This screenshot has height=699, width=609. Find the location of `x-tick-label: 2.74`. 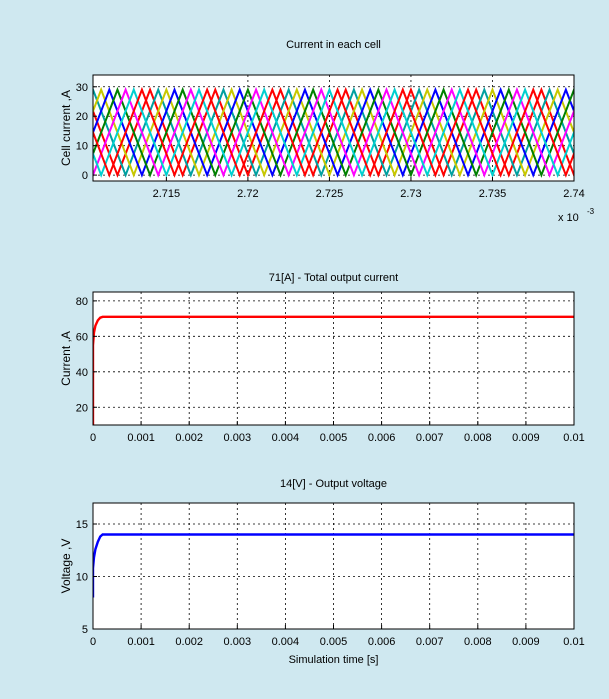

x-tick-label: 2.74 is located at coordinates (573, 194).